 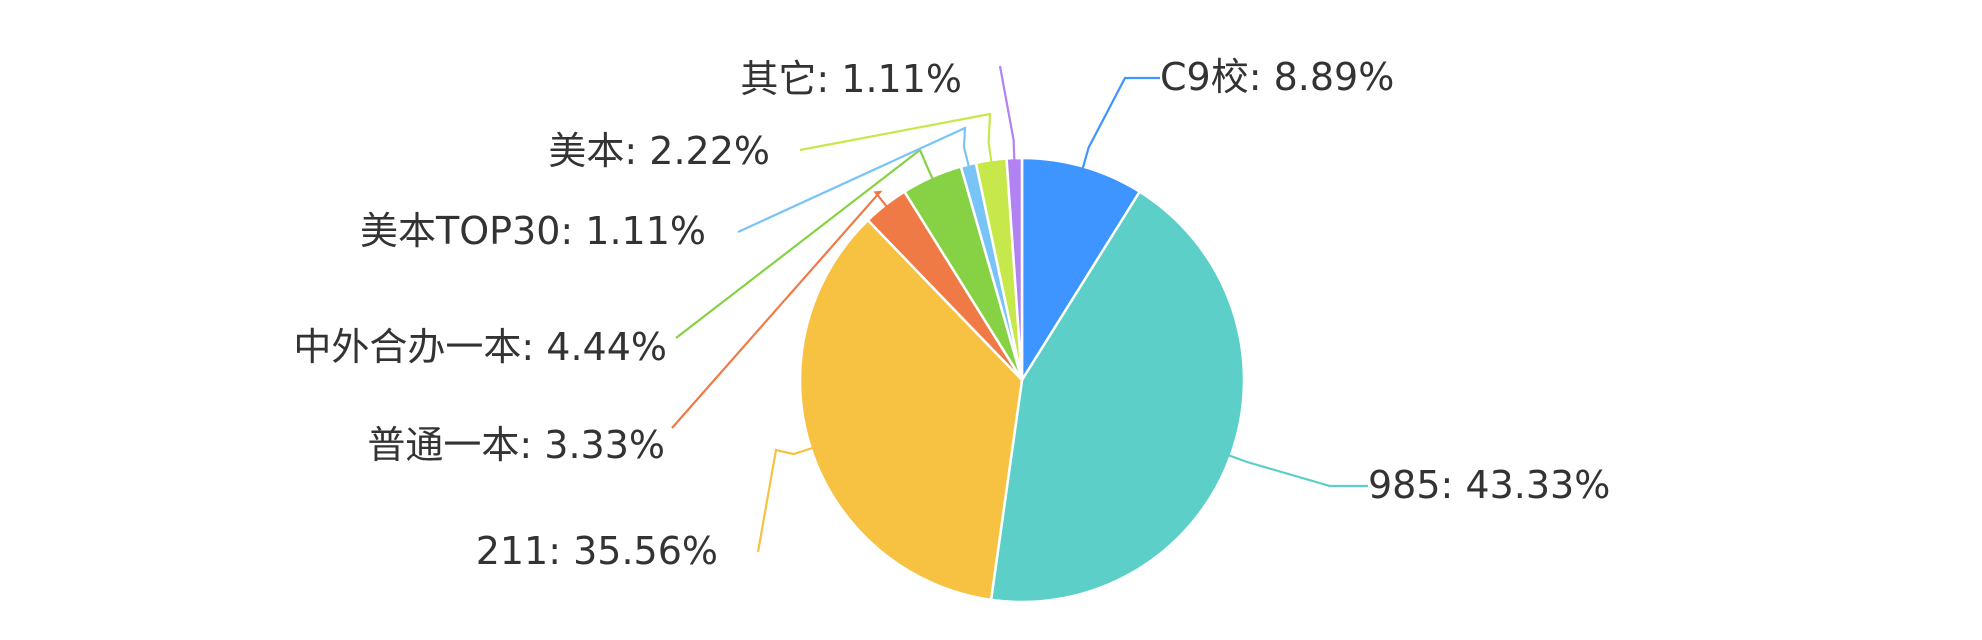 I want to click on slice-7-label: 其它: 1.11%, so click(x=851, y=79).